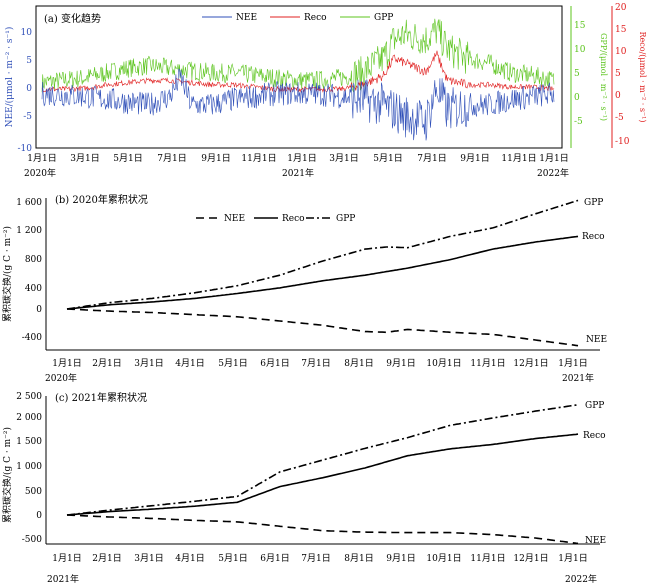 Image resolution: width=650 pixels, height=588 pixels. Describe the element at coordinates (443, 558) in the screenshot. I see `c-xtick-9: 10月1日` at that location.